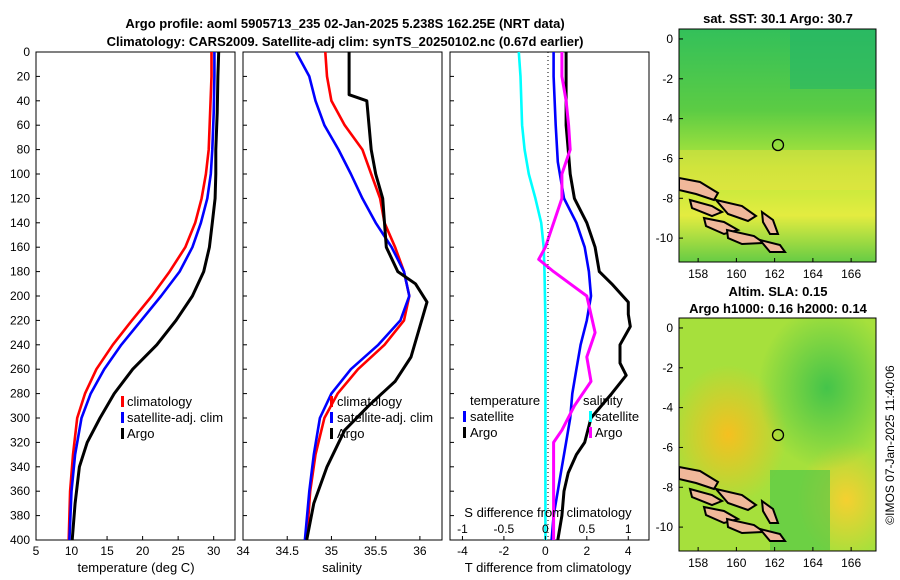 Image resolution: width=900 pixels, height=580 pixels. I want to click on map-lon-tick-label: 160, so click(736, 274).